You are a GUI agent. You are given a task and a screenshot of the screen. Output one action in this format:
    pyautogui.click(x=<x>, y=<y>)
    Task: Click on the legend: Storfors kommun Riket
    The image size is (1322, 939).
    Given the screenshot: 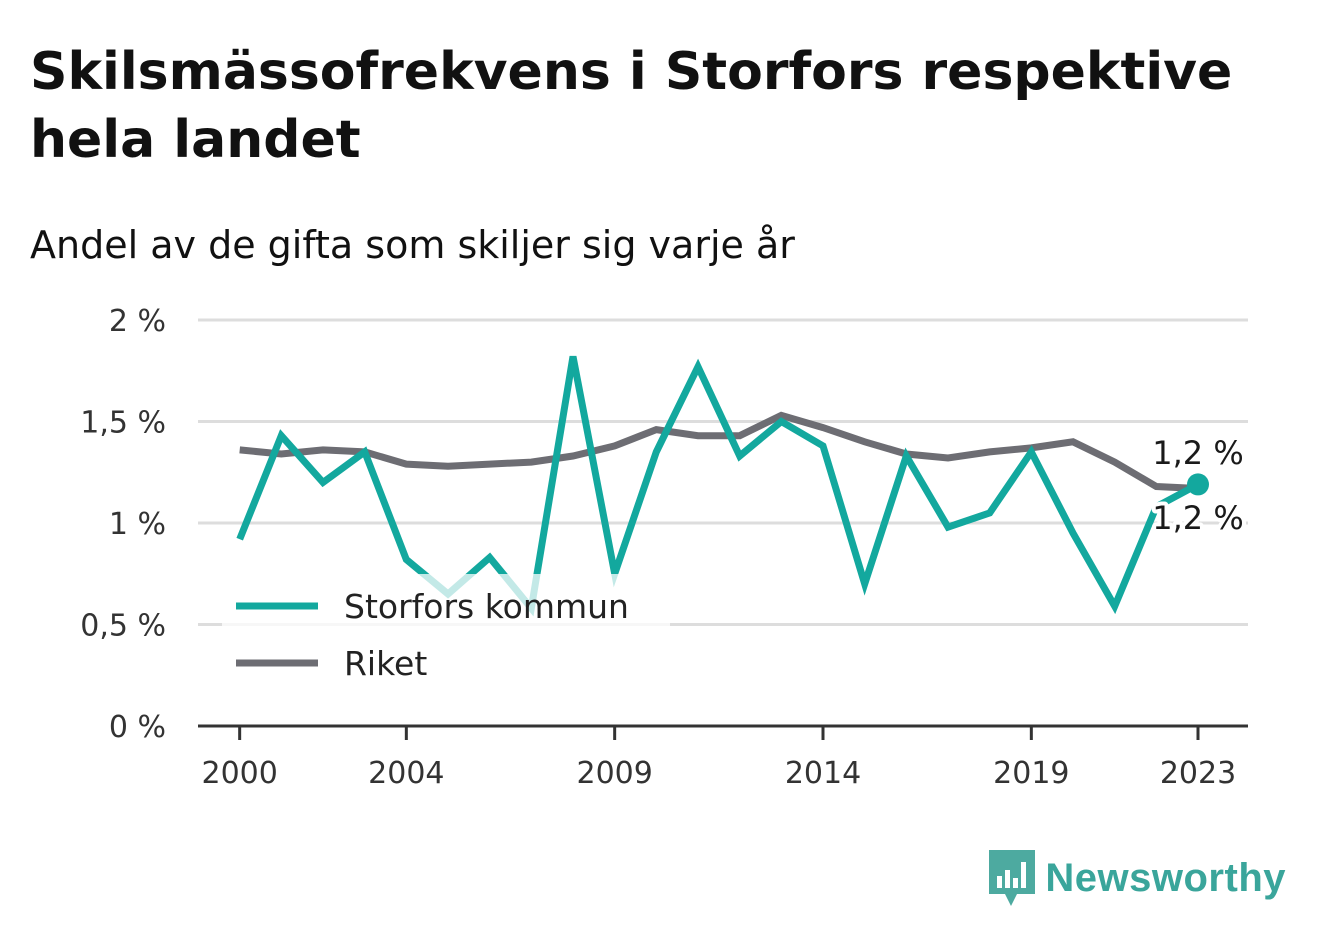 What is the action you would take?
    pyautogui.click(x=446, y=629)
    